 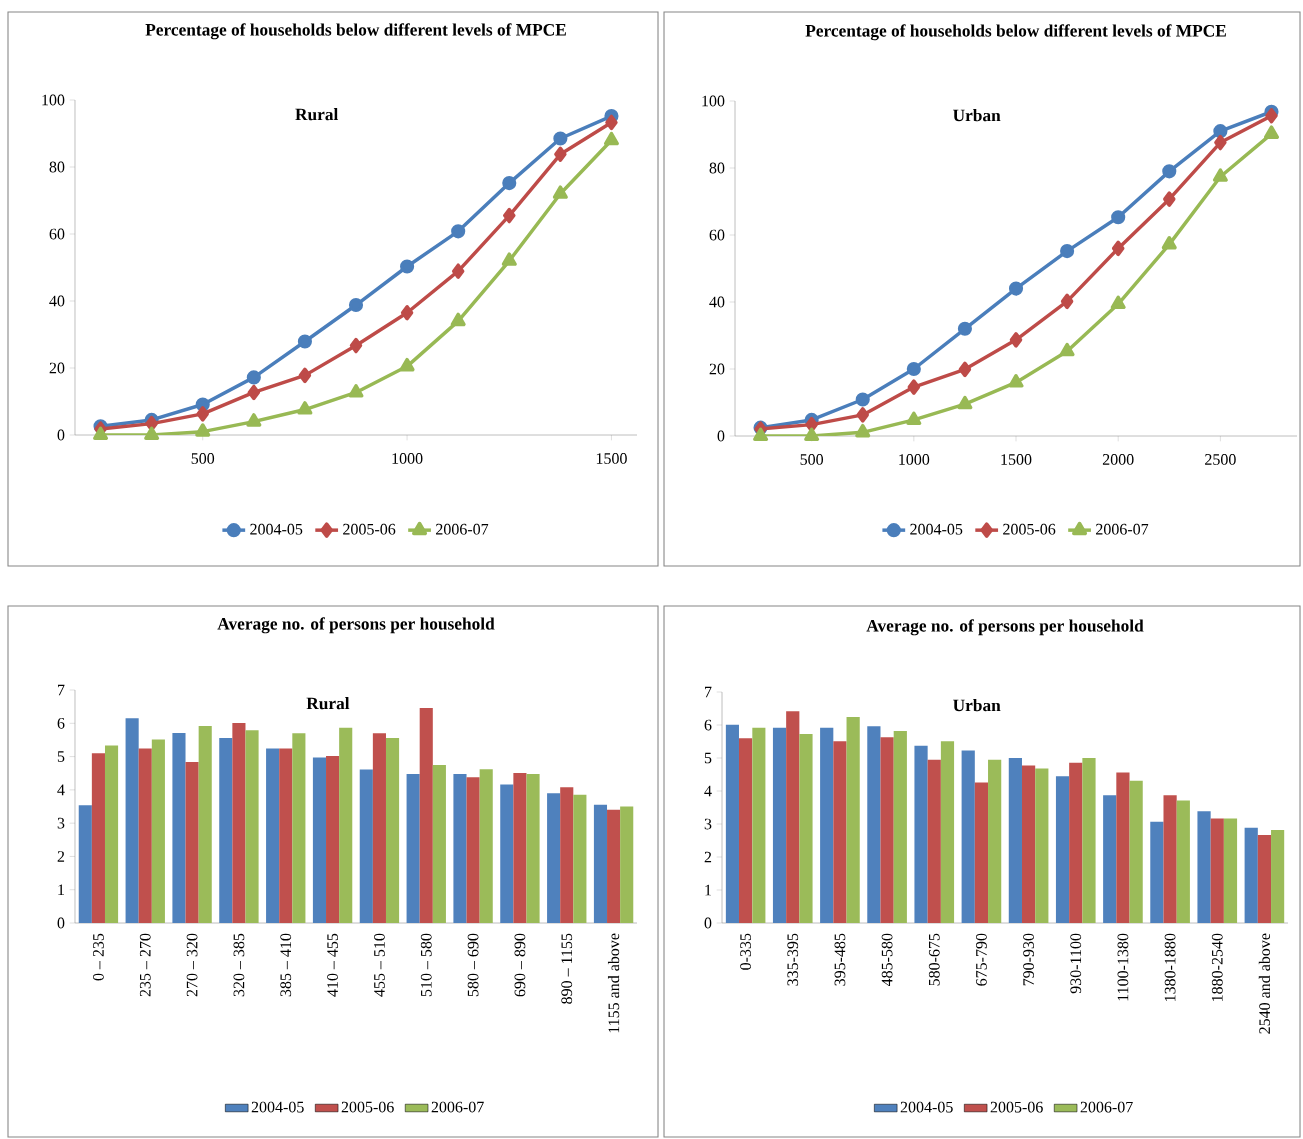 What do you see at coordinates (473, 965) in the screenshot?
I see `x-tick-label: 580 – 690` at bounding box center [473, 965].